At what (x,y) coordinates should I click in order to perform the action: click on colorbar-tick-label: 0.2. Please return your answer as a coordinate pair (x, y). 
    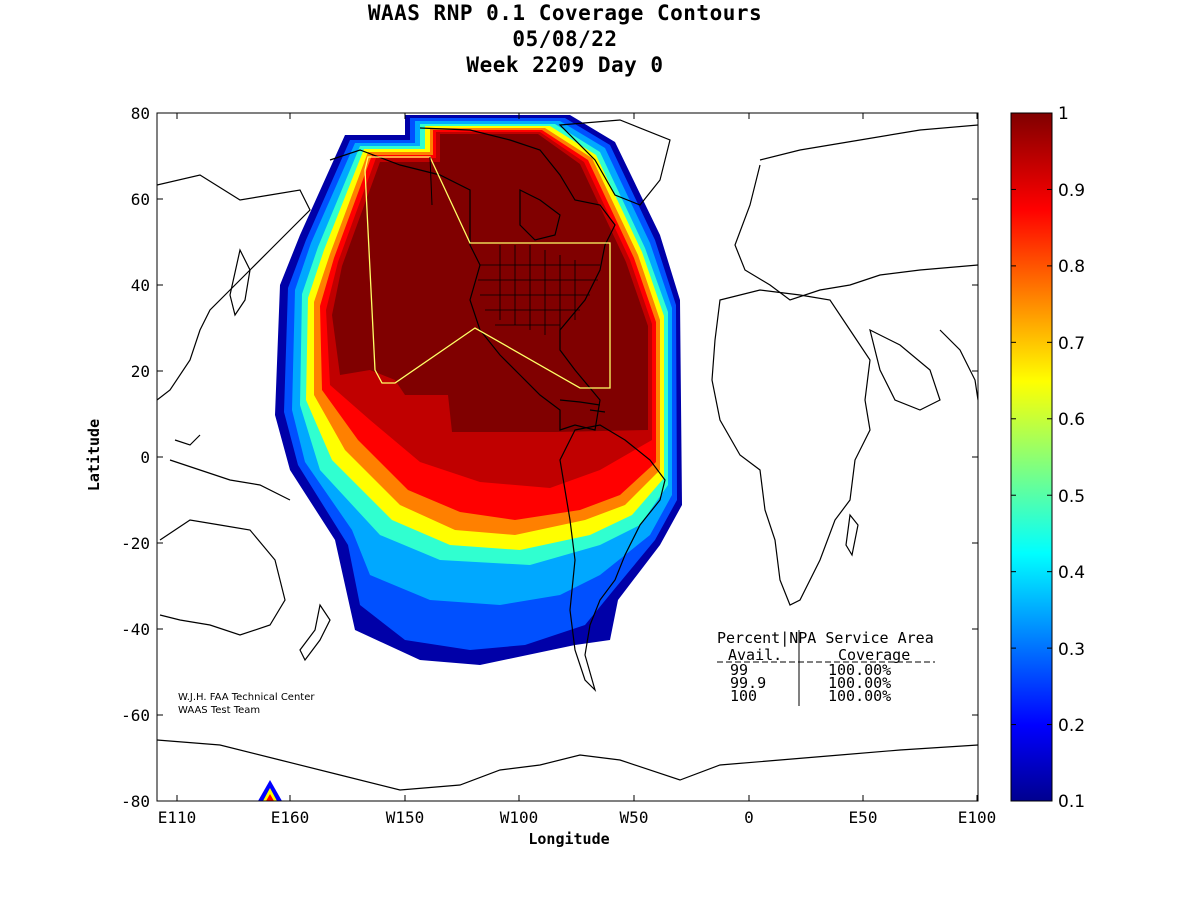
    Looking at the image, I should click on (1071, 726).